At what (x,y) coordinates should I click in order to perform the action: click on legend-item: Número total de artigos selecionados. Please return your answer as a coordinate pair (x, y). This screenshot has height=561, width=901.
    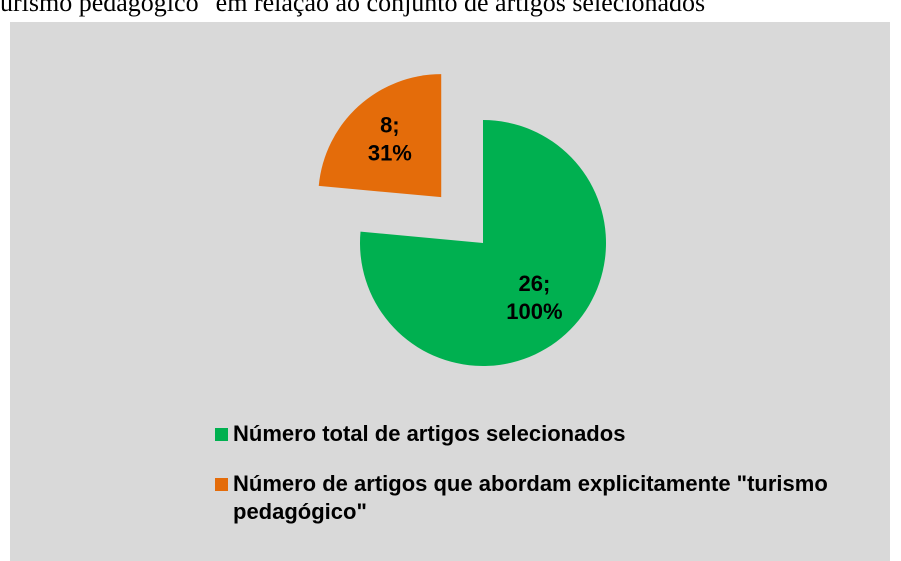
    Looking at the image, I should click on (535, 434).